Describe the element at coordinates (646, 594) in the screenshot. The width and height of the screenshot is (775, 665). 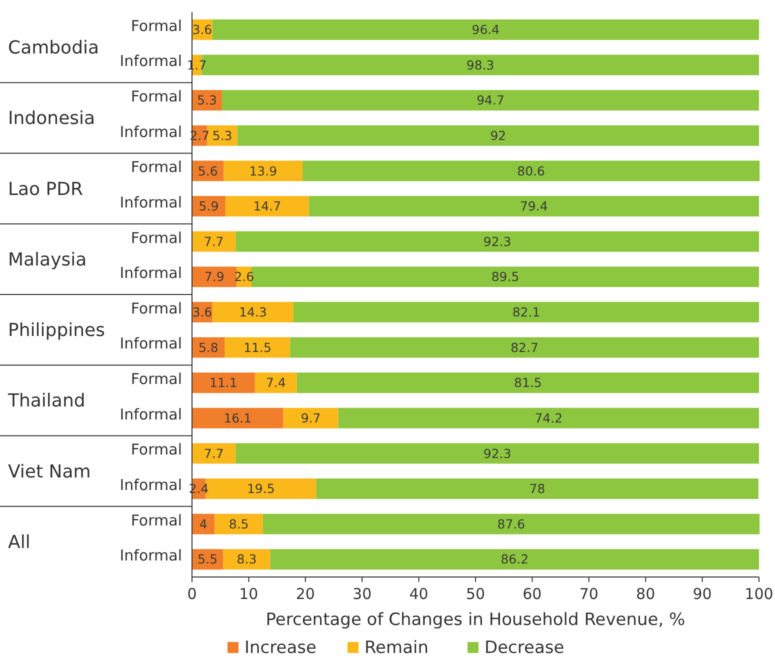
I see `x-tick-label: 80` at that location.